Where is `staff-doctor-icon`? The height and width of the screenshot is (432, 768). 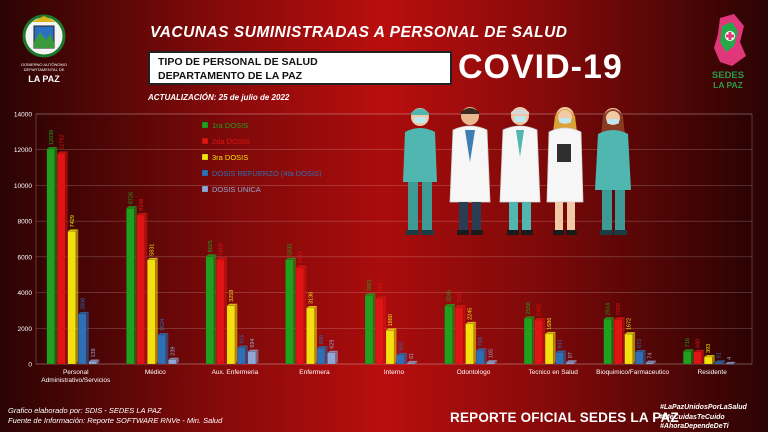 staff-doctor-icon is located at coordinates (470, 171).